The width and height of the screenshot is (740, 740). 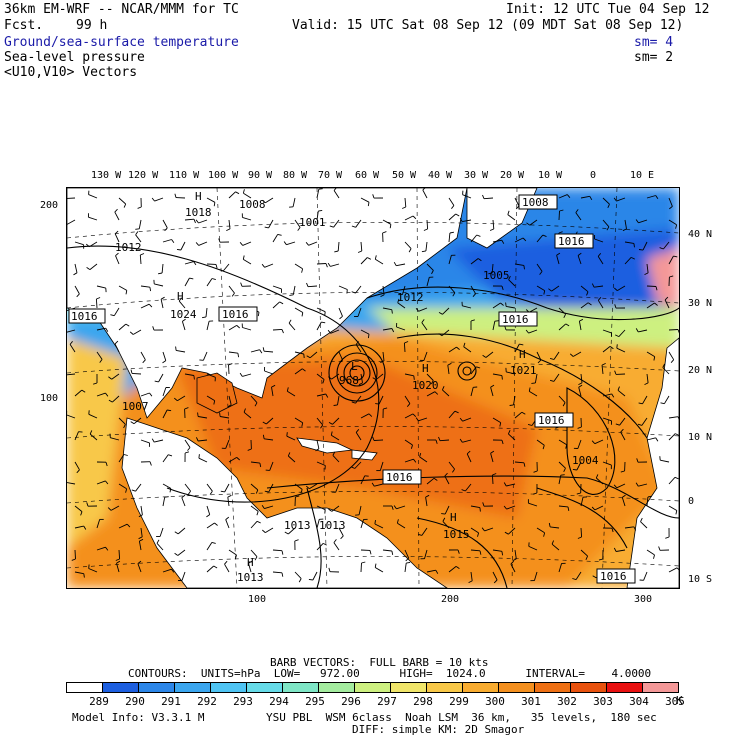 I want to click on legend-unit: K, so click(x=679, y=700).